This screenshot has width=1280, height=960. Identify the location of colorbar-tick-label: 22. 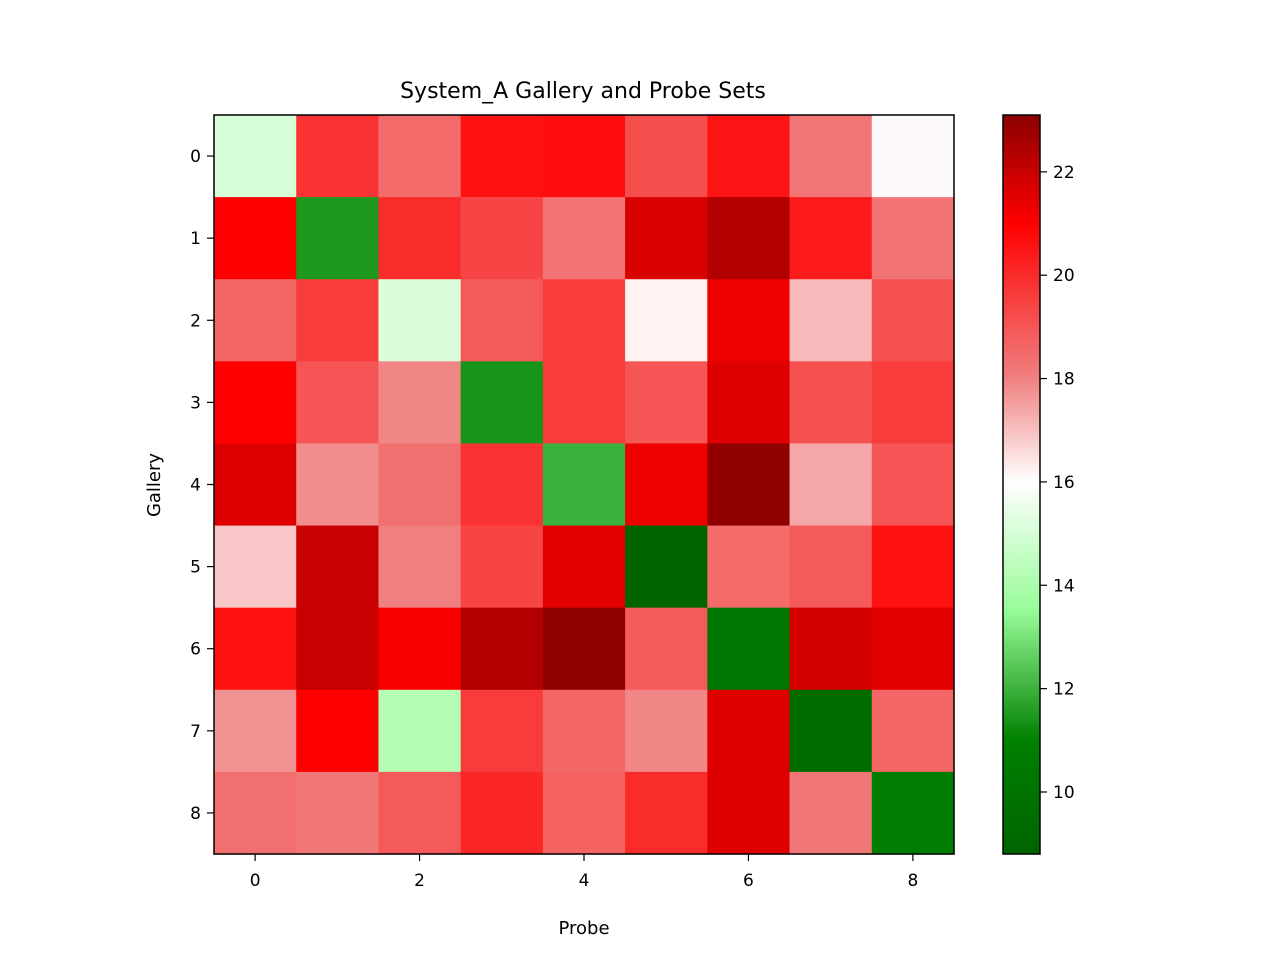
(1064, 173).